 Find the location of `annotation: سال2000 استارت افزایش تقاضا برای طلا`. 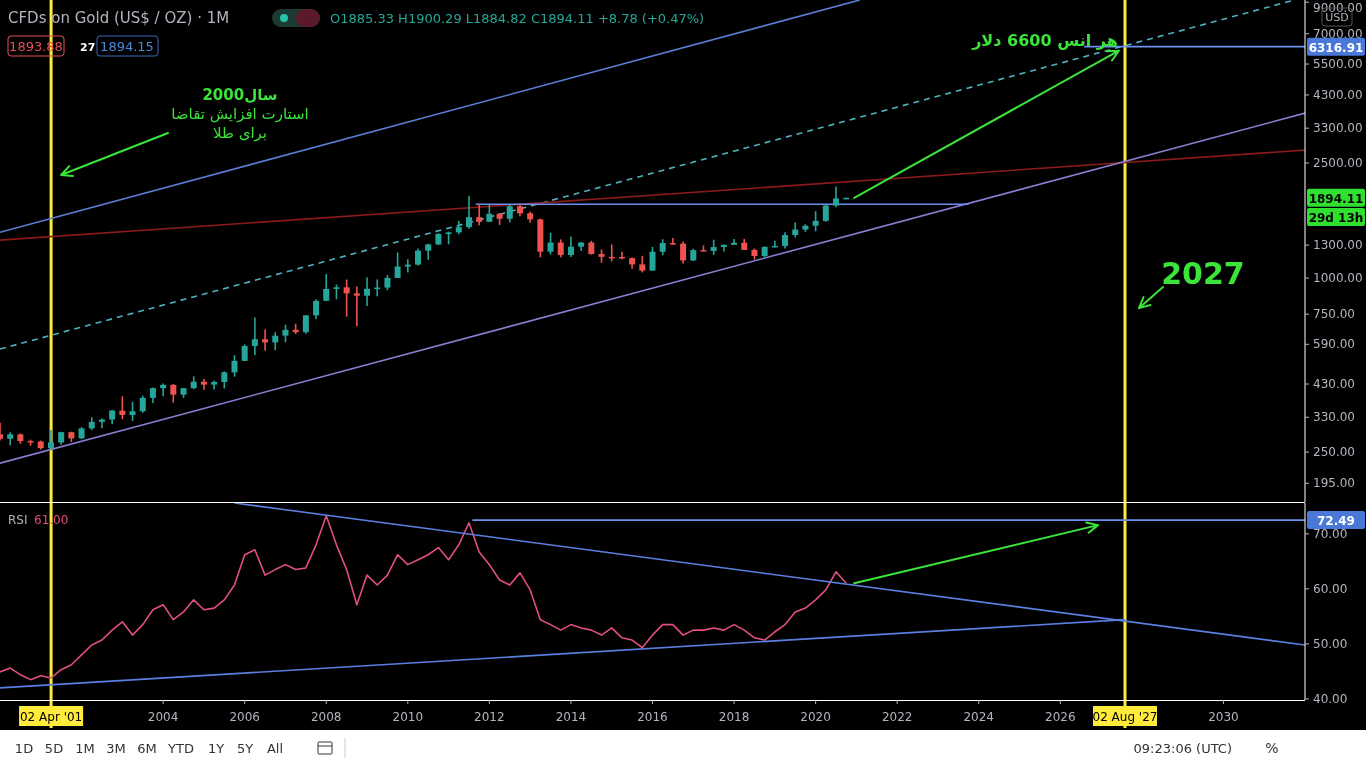

annotation: سال2000 استارت افزایش تقاضا برای طلا is located at coordinates (240, 114).